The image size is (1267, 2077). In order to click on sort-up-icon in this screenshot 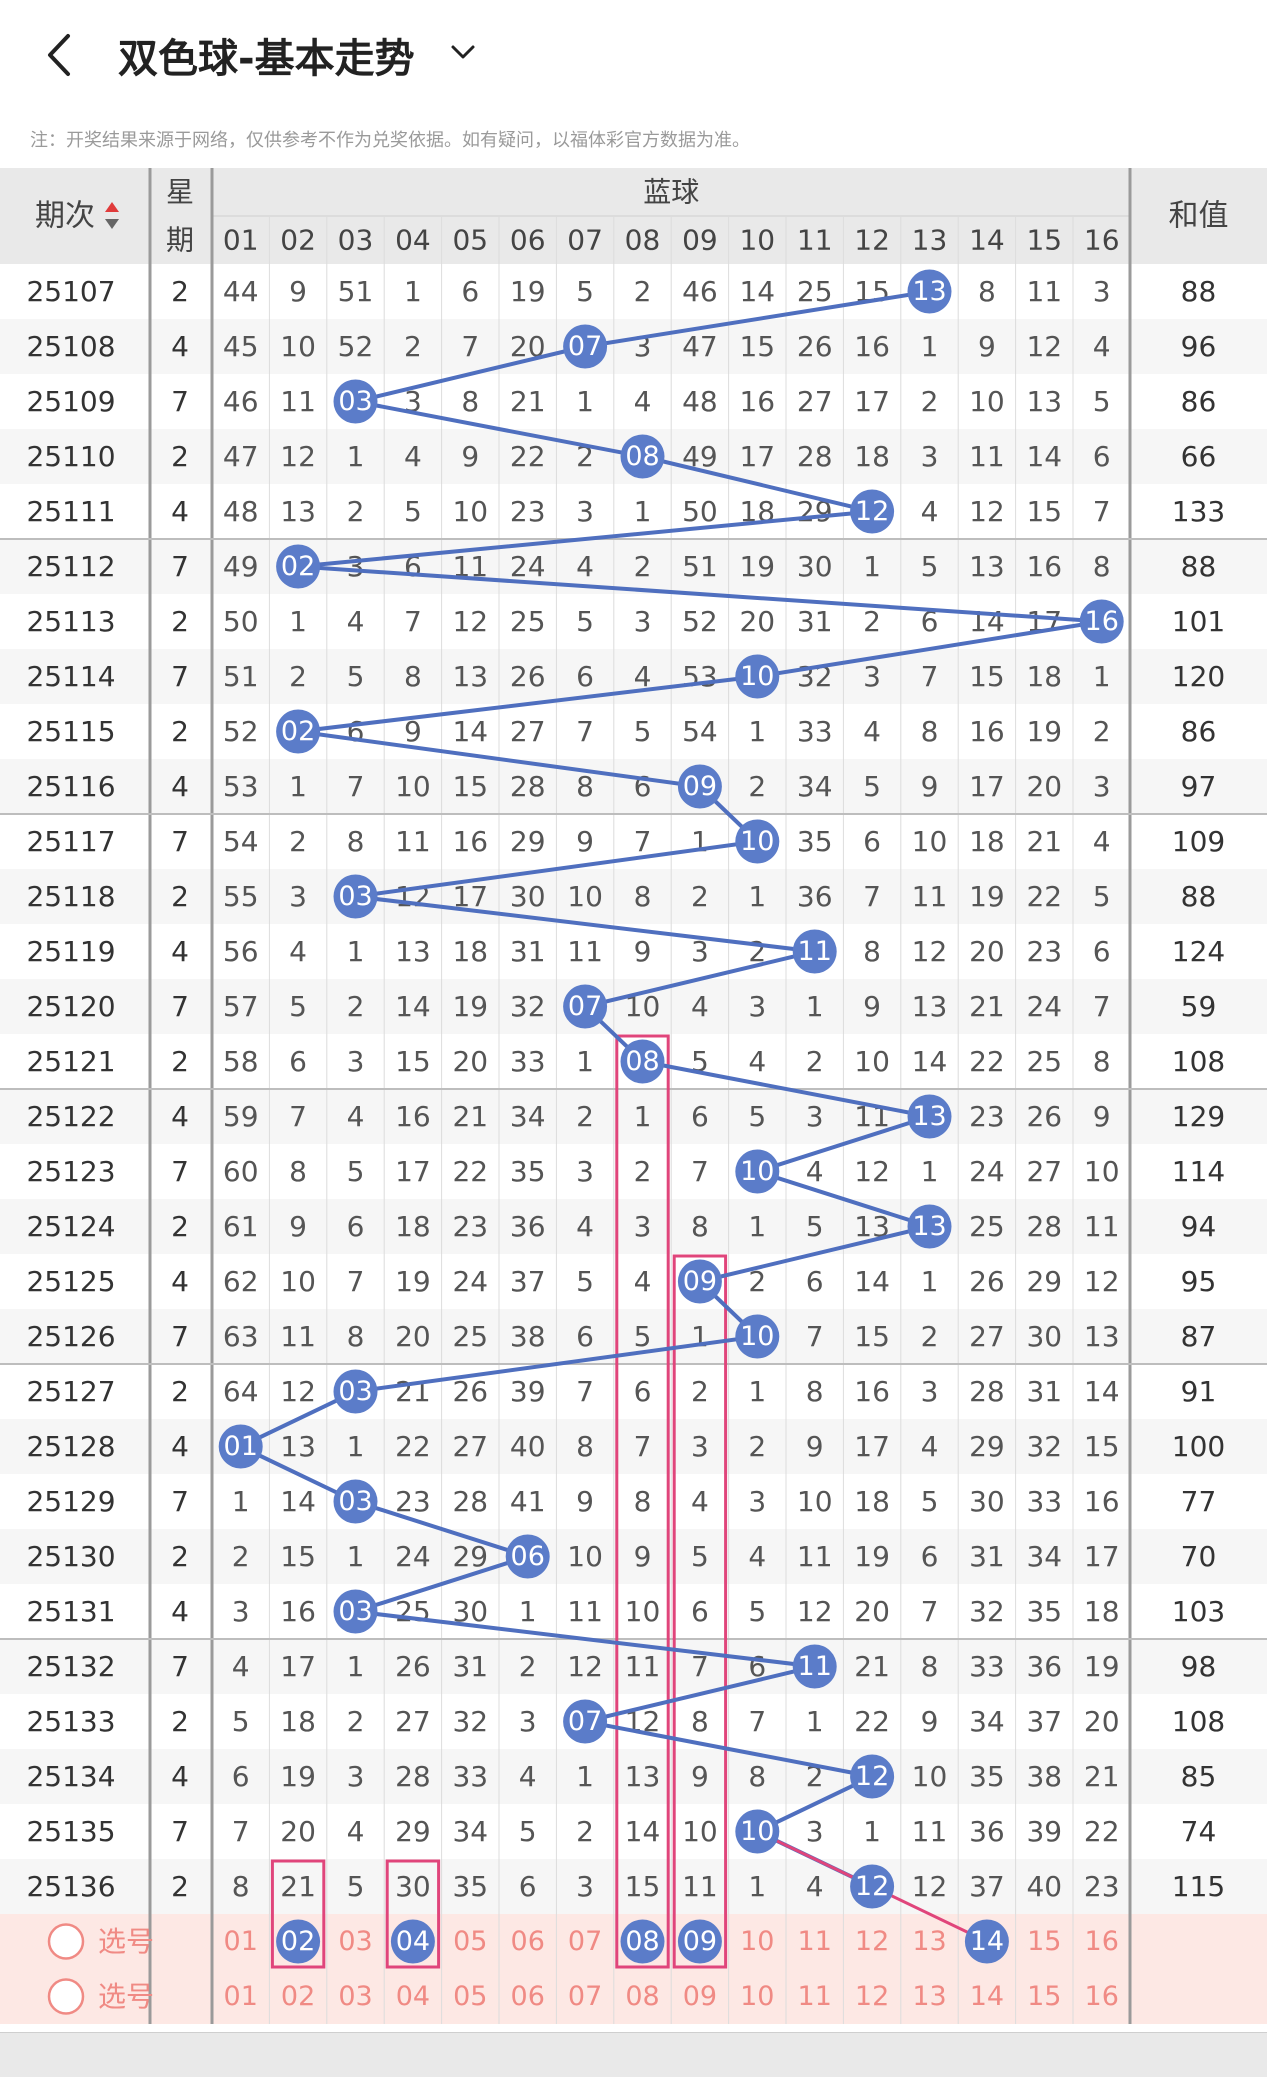, I will do `click(112, 207)`.